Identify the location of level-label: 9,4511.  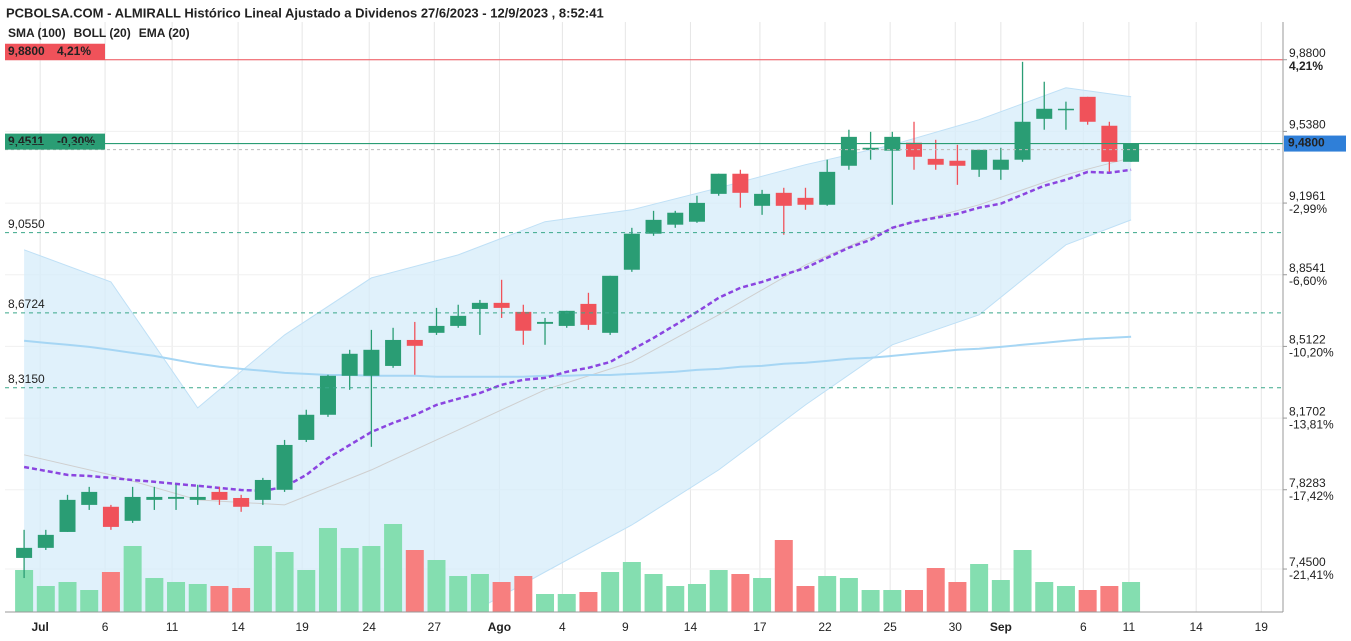
(26, 141).